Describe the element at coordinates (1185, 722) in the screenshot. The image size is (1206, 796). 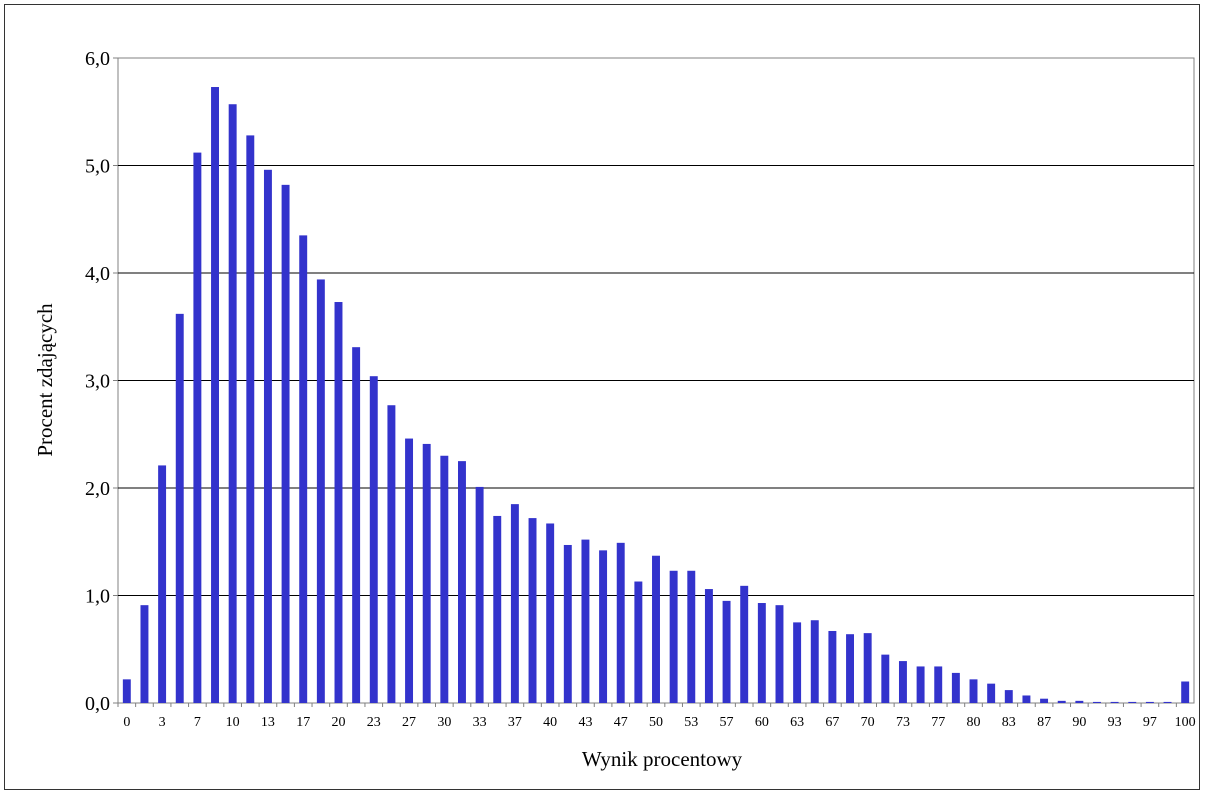
I see `x-tick-label: 100` at that location.